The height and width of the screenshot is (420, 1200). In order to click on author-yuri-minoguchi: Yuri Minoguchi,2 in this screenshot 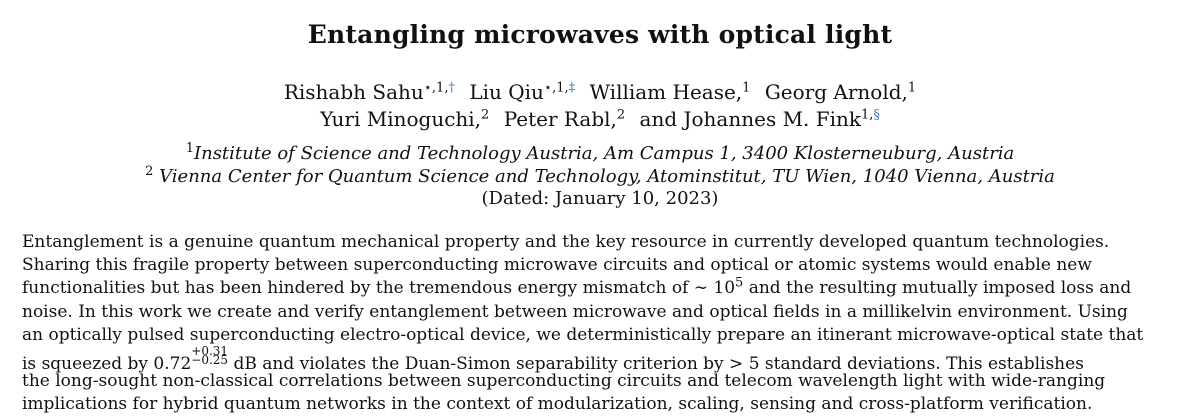, I will do `click(405, 119)`.